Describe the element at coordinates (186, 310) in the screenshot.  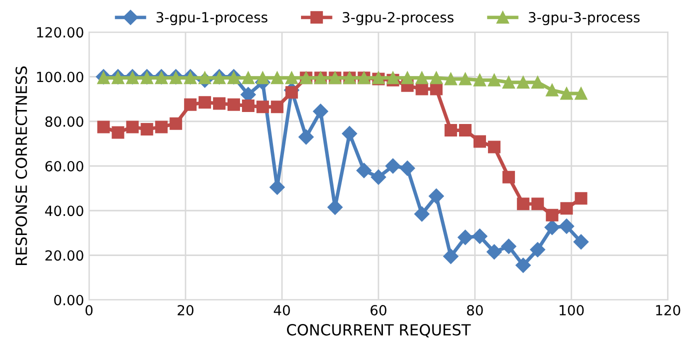
I see `x-tick-label: 20` at that location.